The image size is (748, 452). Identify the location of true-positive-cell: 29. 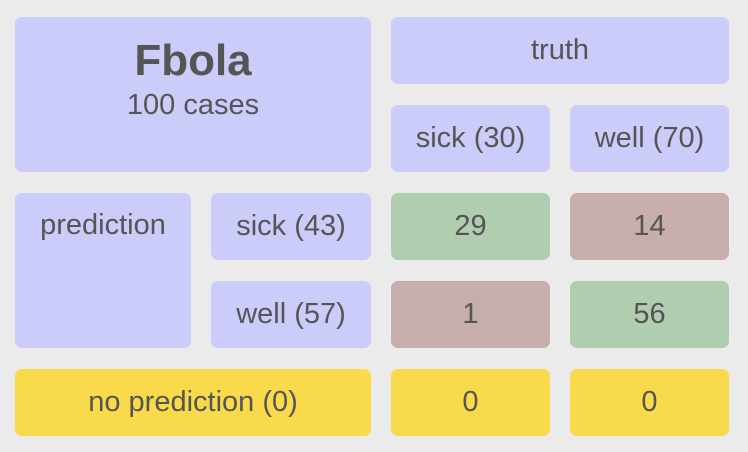
(470, 226).